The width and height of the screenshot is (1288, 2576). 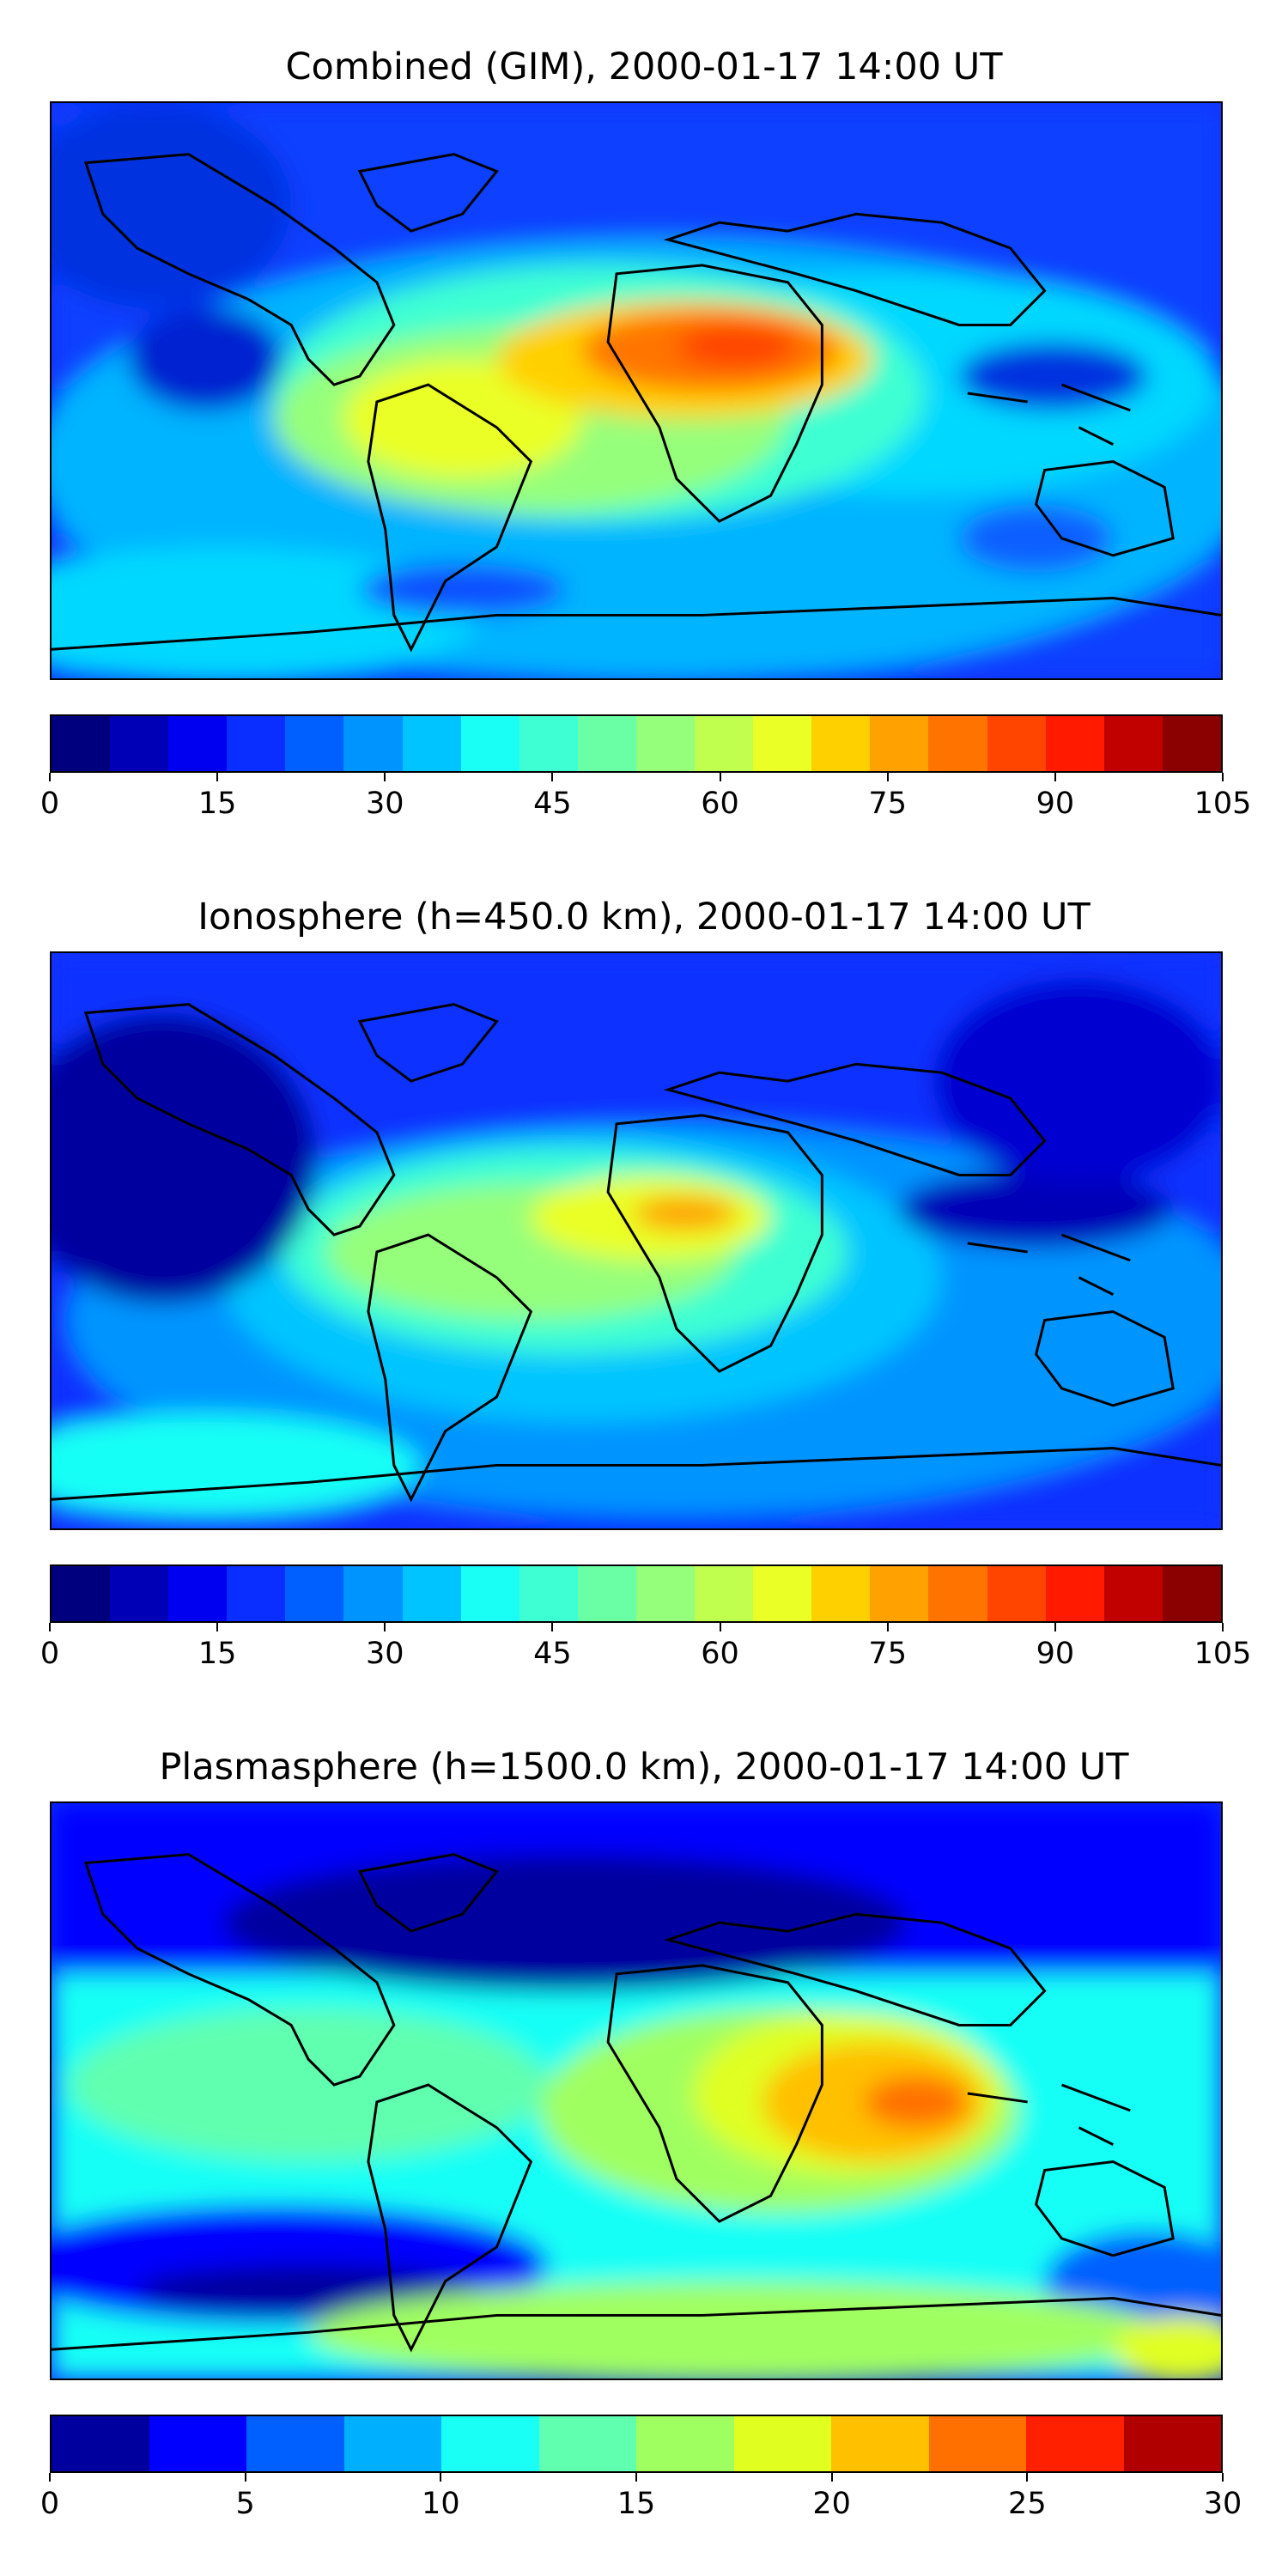 I want to click on panel-title-combined: Combined (GIM), 2000-01-17 14:00 UT, so click(x=644, y=67).